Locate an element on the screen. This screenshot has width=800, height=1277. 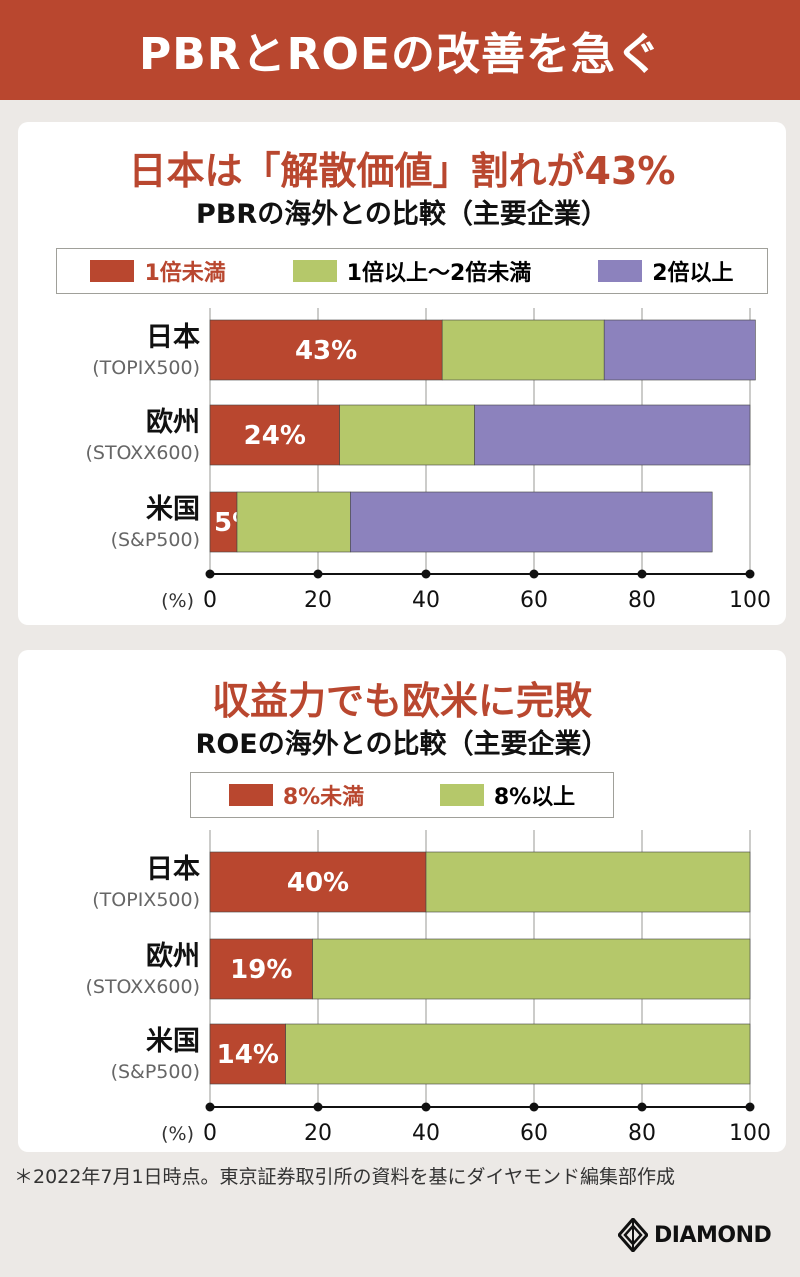
diamond-logo: DIAMOND is located at coordinates (695, 1235).